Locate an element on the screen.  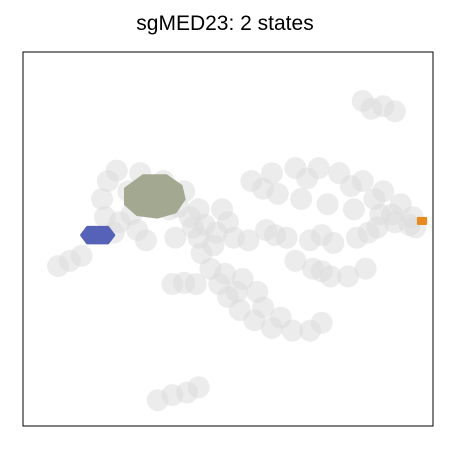
background-part-left-isolated-bar is located at coordinates (70, 261).